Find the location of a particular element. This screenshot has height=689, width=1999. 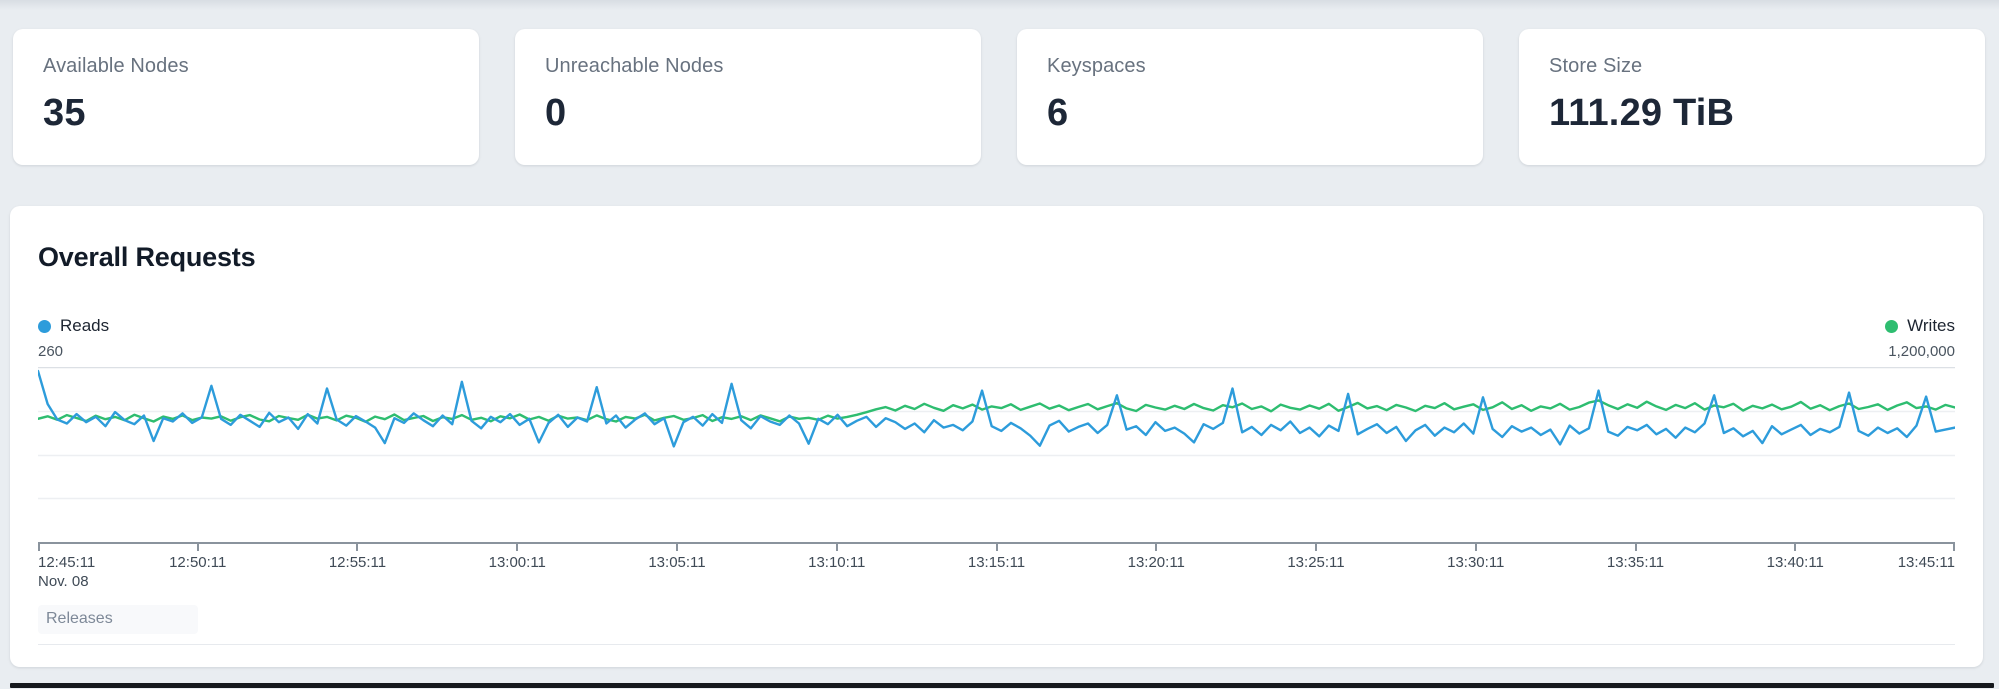

releases-toggle: Releases is located at coordinates (118, 619).